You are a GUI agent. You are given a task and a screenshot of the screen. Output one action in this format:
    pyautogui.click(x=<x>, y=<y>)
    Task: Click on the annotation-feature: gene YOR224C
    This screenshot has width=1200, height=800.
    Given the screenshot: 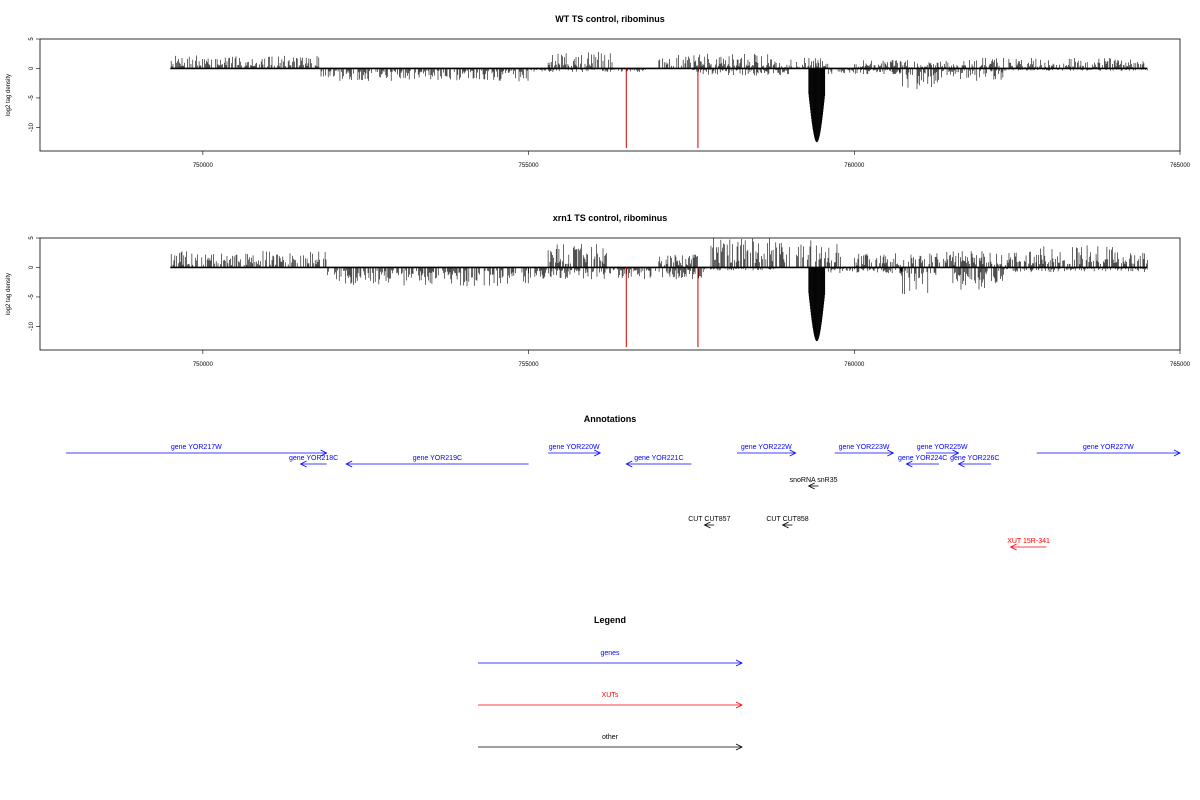 What is the action you would take?
    pyautogui.click(x=922, y=461)
    